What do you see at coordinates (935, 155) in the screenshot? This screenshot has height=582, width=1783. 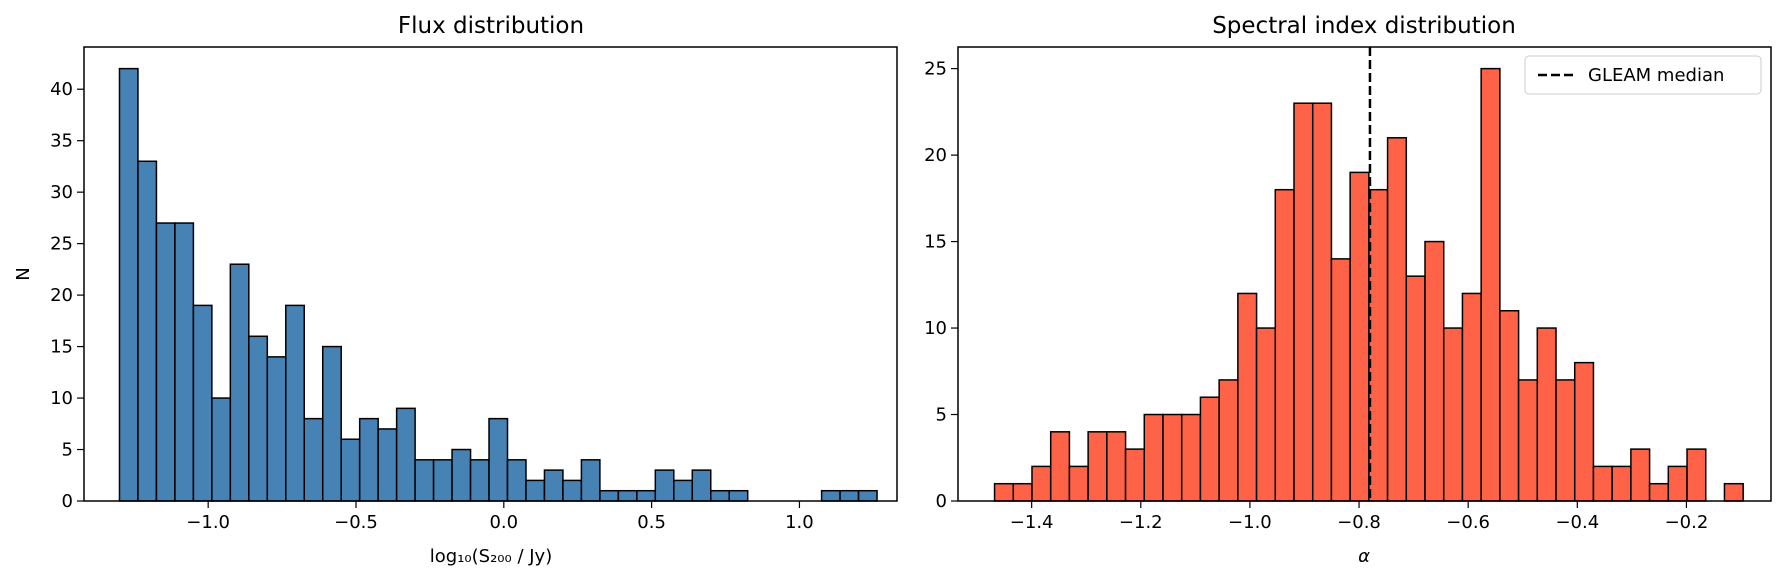 I see `spectral-y-tick-label: 20` at bounding box center [935, 155].